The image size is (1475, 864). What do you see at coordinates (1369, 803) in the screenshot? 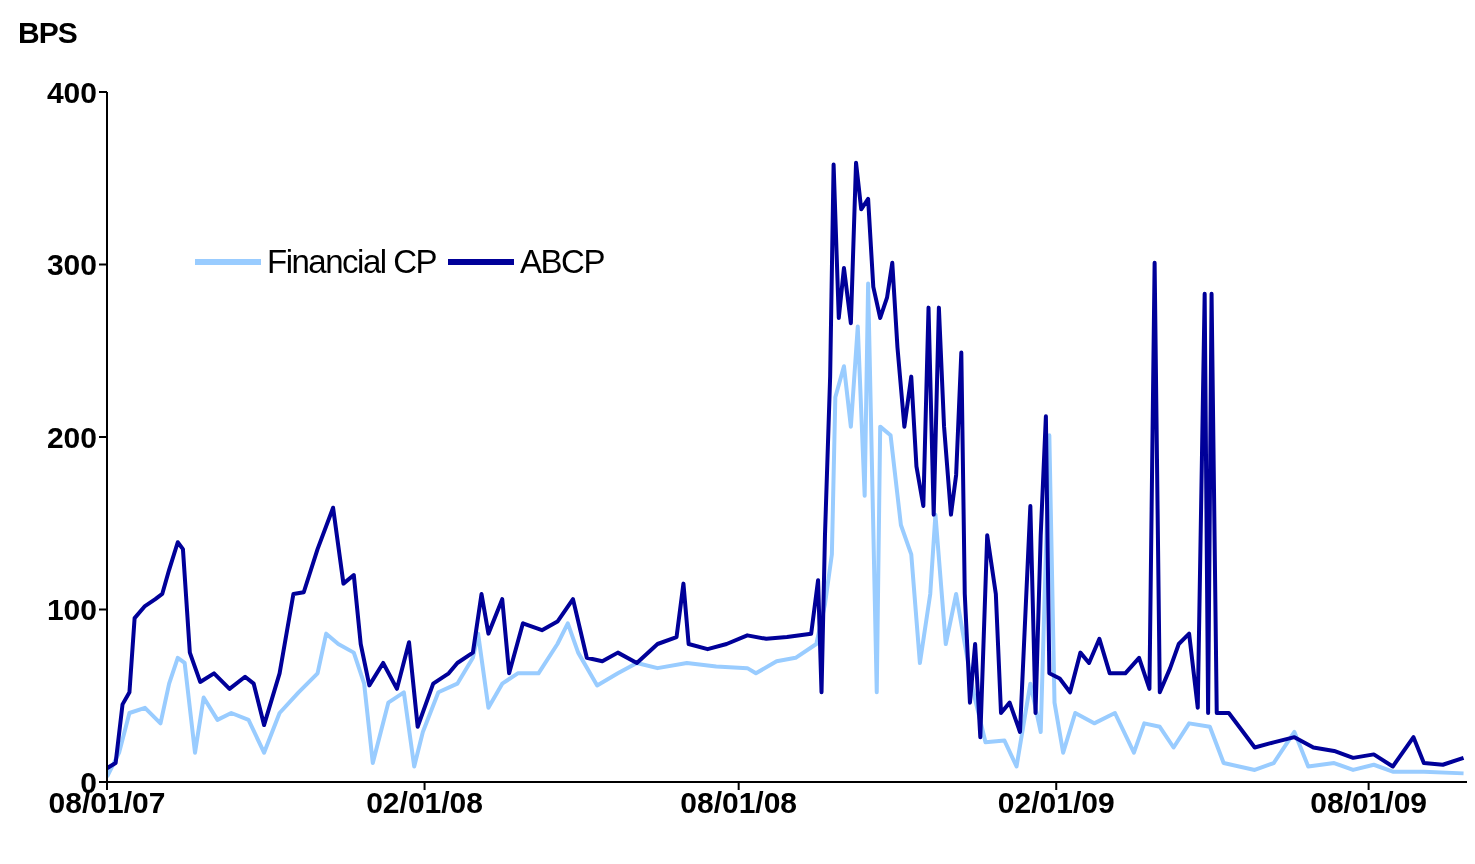
I see `x-tick-label: 08/01/09` at bounding box center [1369, 803].